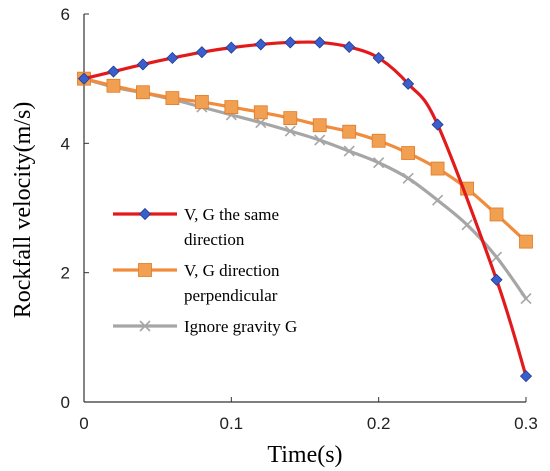  What do you see at coordinates (83, 423) in the screenshot?
I see `x-tick-label: 0` at bounding box center [83, 423].